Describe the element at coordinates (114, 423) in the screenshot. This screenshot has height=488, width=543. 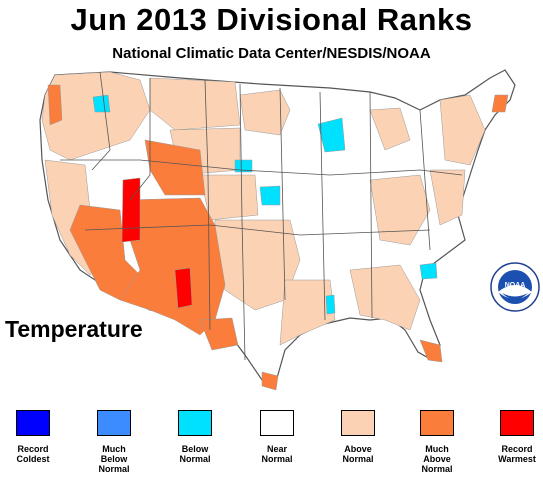
I see `legend-swatch-much-below-normal` at that location.